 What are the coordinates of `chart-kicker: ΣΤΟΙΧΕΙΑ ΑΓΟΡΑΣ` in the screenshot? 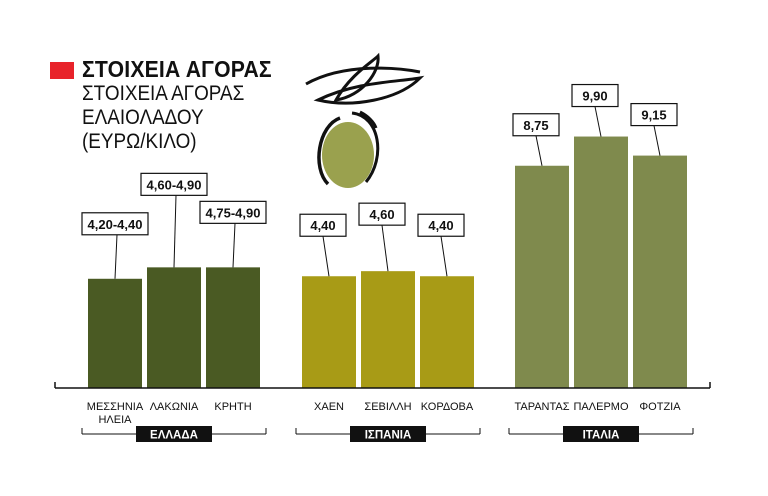 It's located at (177, 69).